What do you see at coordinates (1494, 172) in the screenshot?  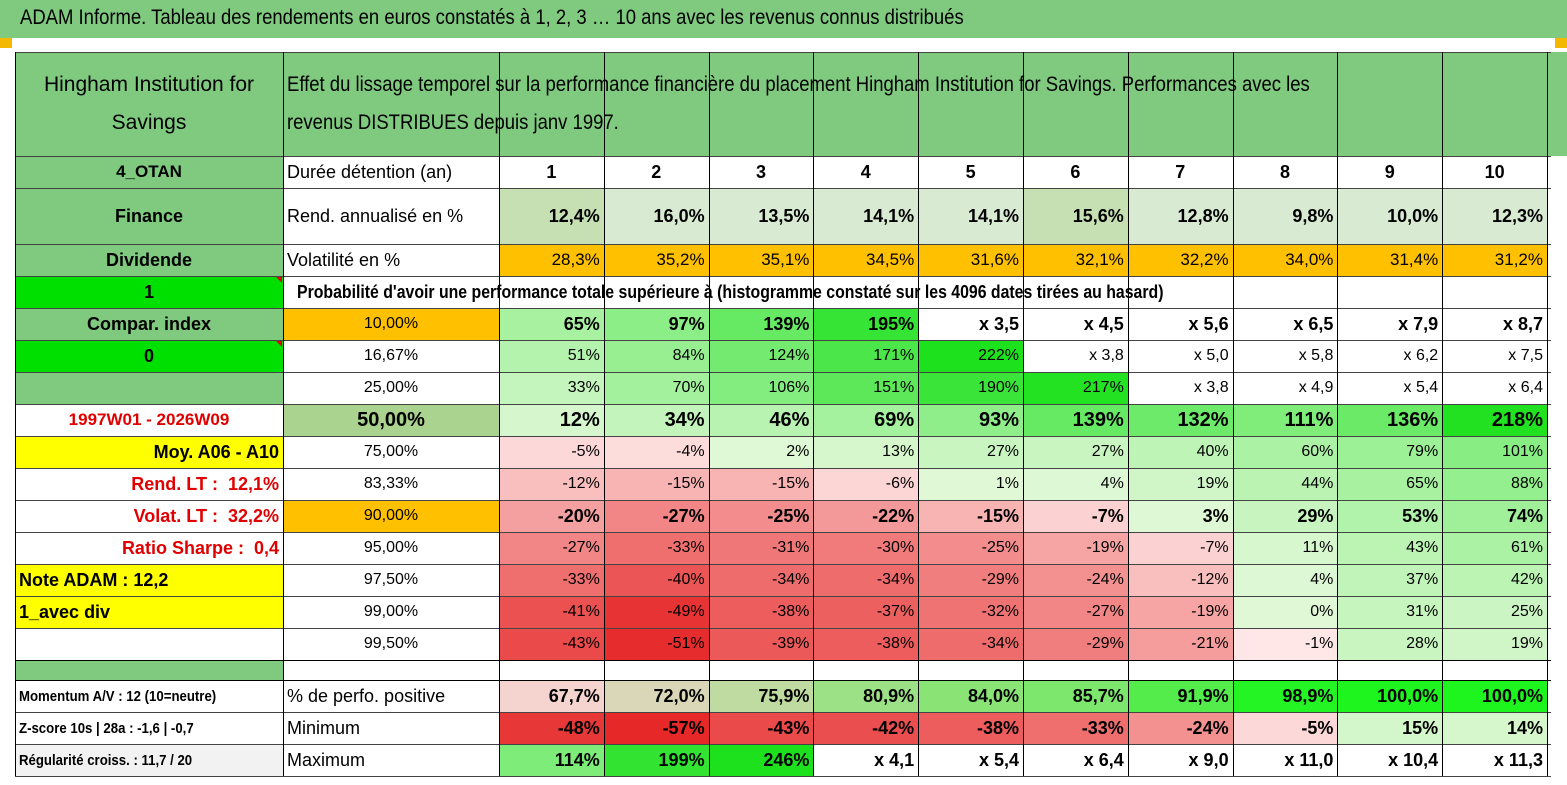 I see `year-header: 10` at bounding box center [1494, 172].